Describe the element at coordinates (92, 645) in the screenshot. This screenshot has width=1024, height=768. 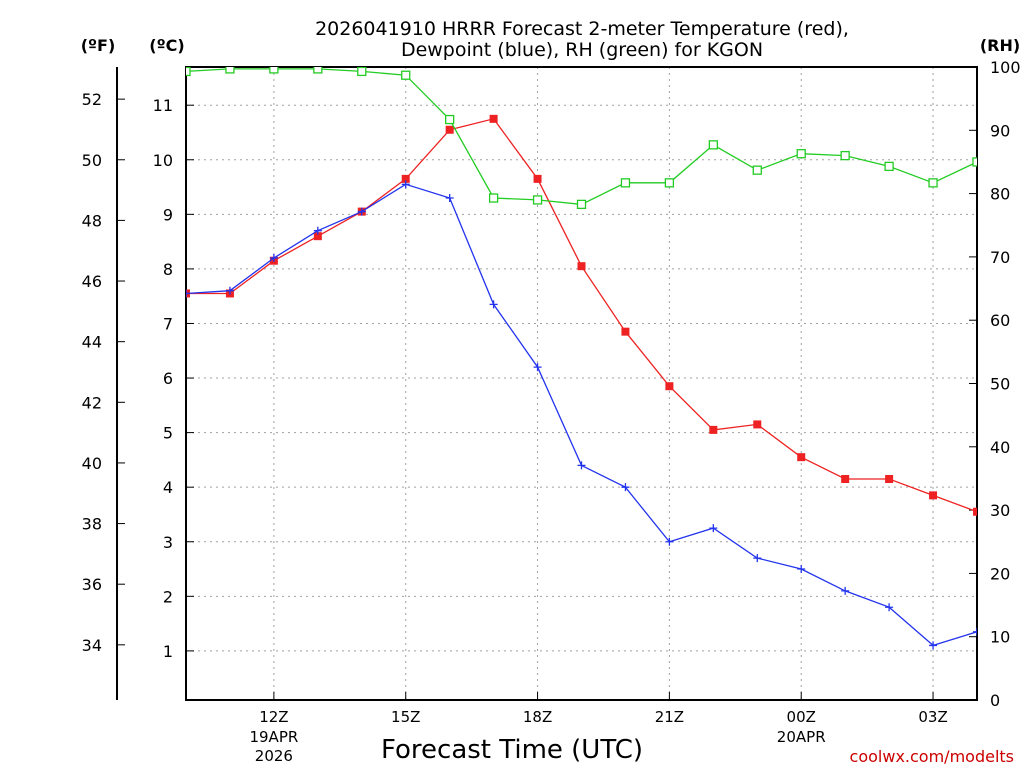
I see `fahrenheit-tick-label: 34` at that location.